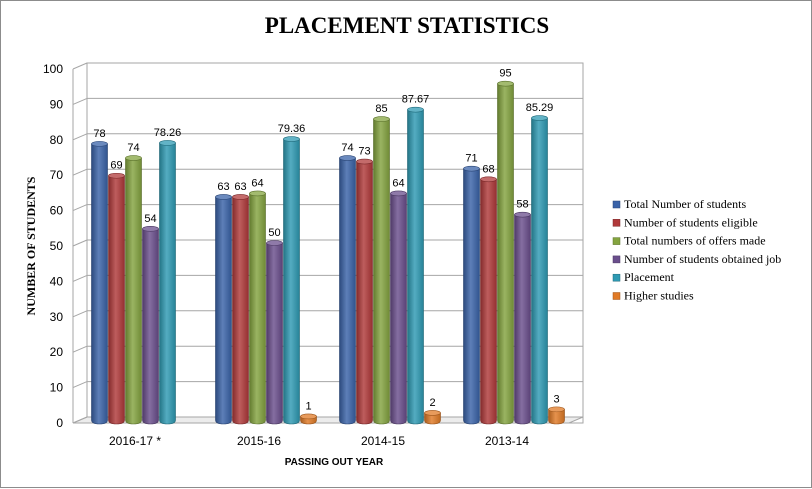 This screenshot has width=812, height=489. What do you see at coordinates (407, 25) in the screenshot?
I see `chart-title: PLACEMENT STATISTICS` at bounding box center [407, 25].